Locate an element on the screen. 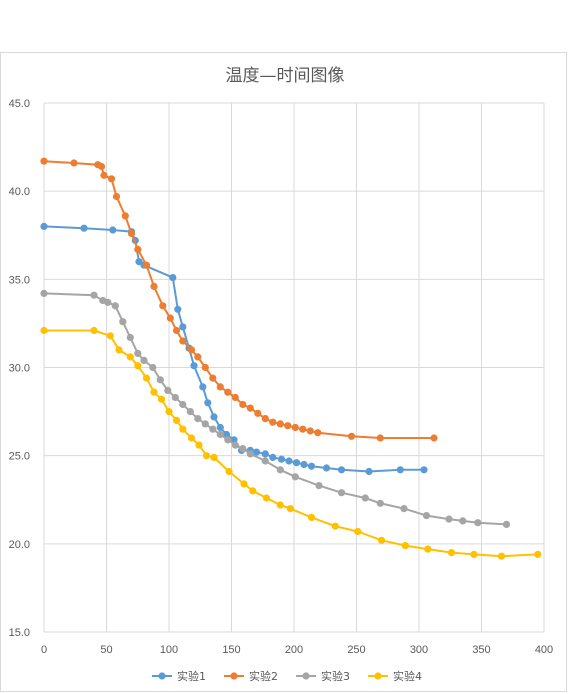 The image size is (569, 694). x-tick-label: 150 is located at coordinates (231, 650).